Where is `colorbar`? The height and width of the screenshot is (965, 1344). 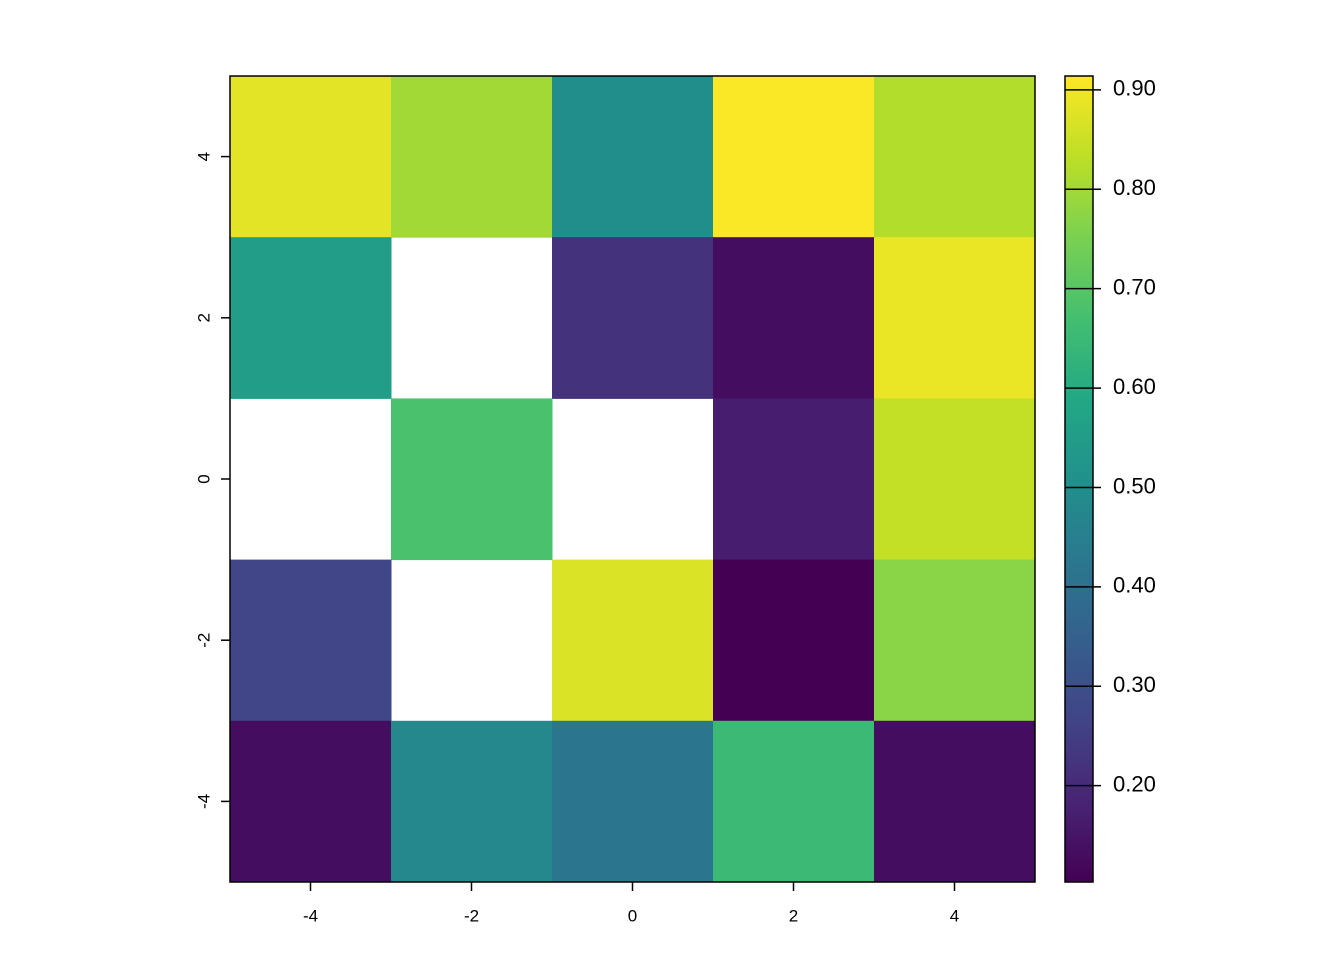
colorbar is located at coordinates (1079, 479).